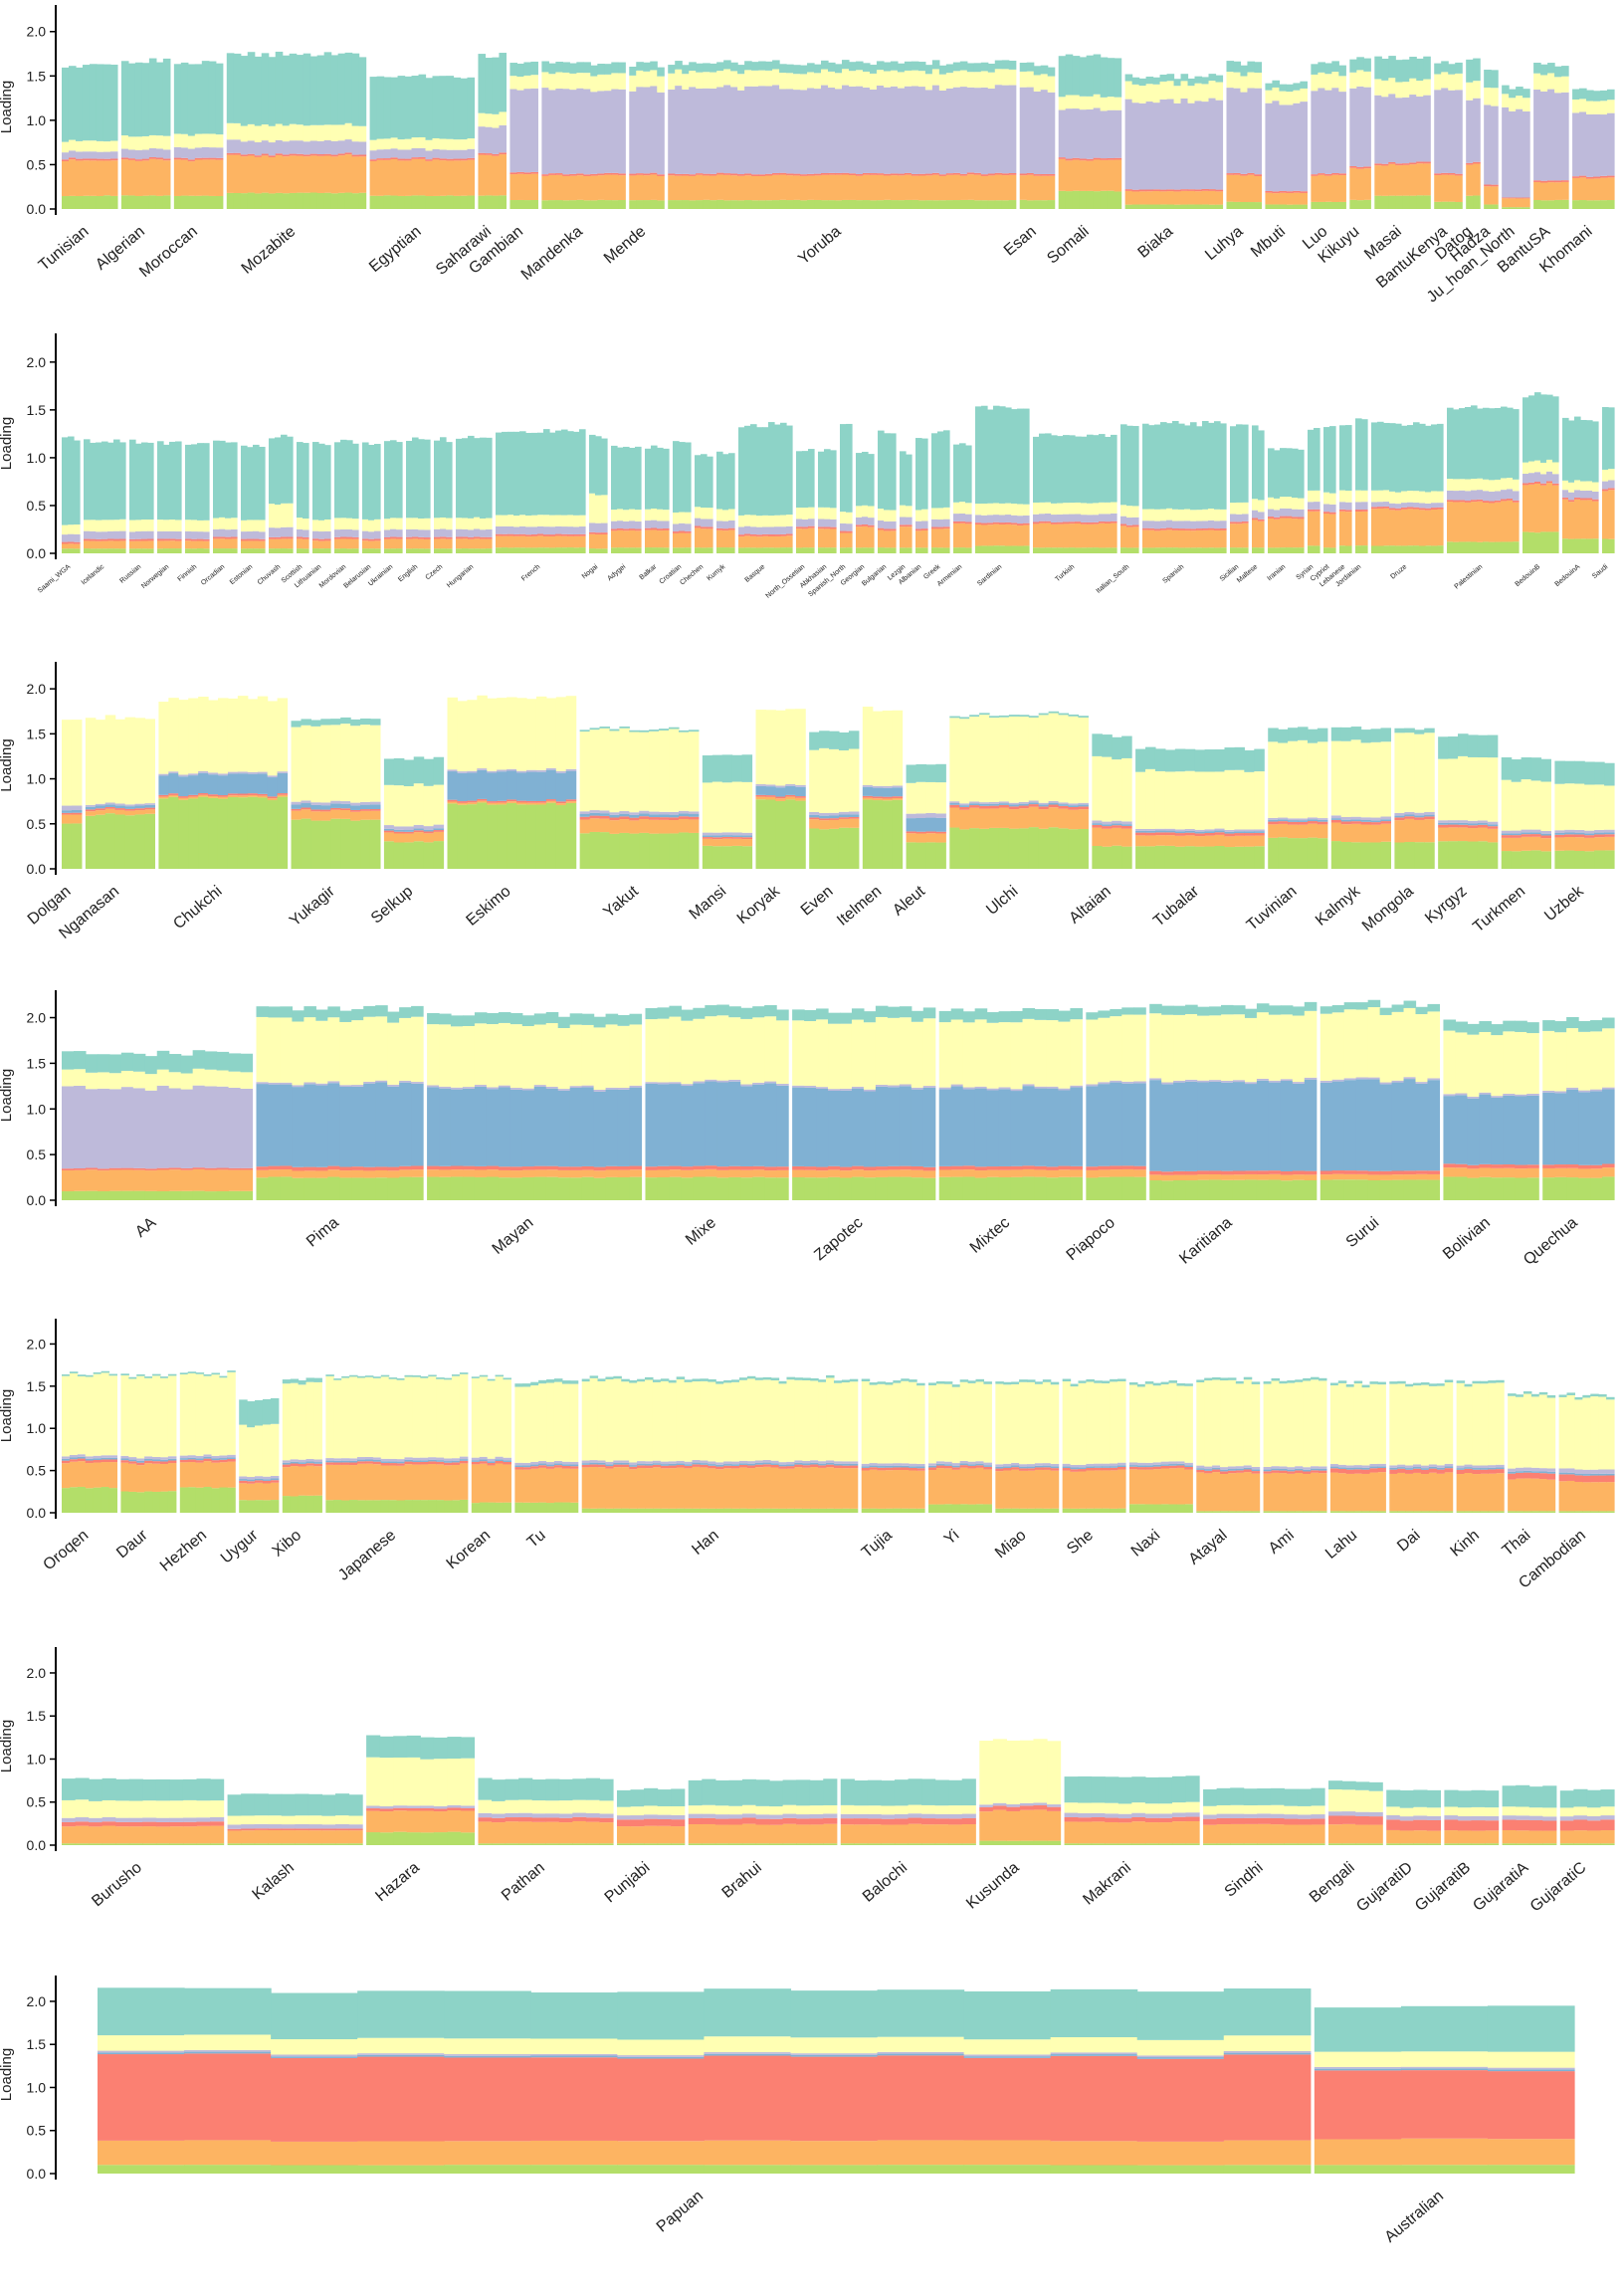  Describe the element at coordinates (8, 1415) in the screenshot. I see `y-axis-title: Loading` at that location.